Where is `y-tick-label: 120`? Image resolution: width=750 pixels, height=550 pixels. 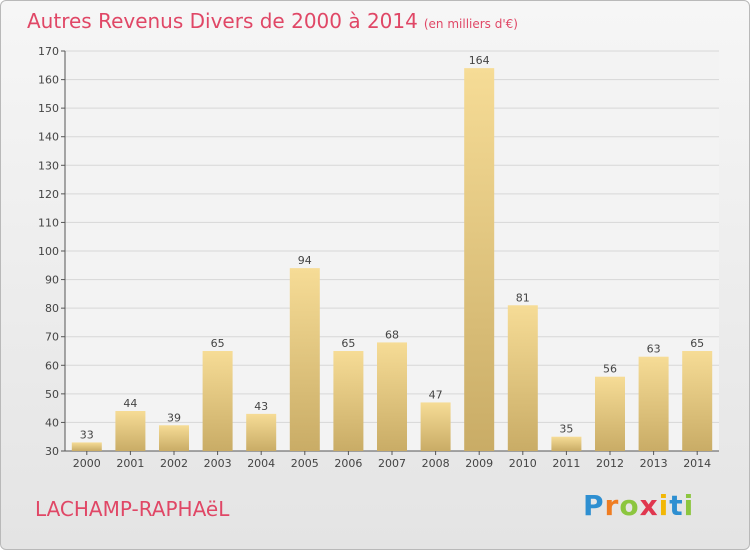 y-tick-label: 120 is located at coordinates (48, 194).